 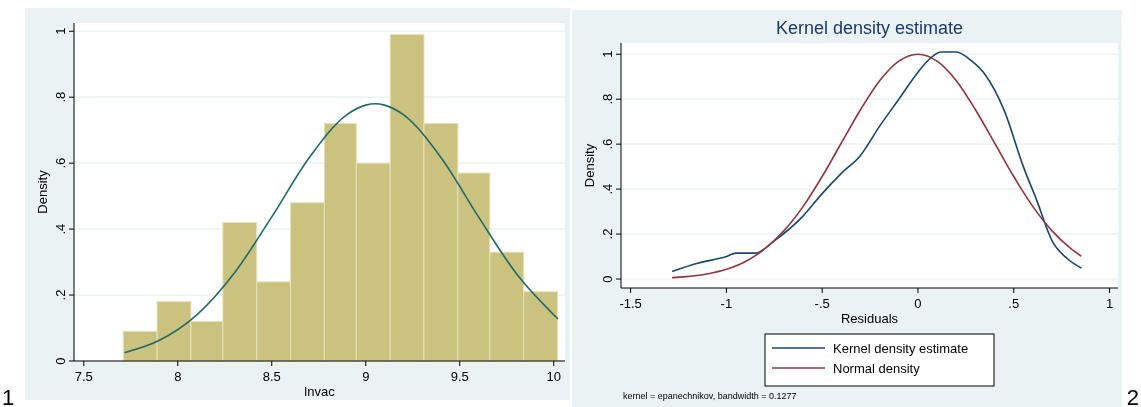 What do you see at coordinates (1014, 303) in the screenshot?
I see `x-tick-label: .5` at bounding box center [1014, 303].